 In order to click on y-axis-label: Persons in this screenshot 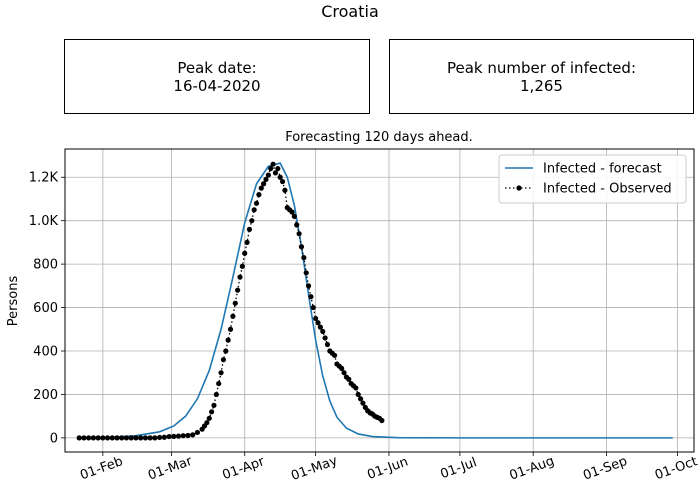, I will do `click(13, 301)`.